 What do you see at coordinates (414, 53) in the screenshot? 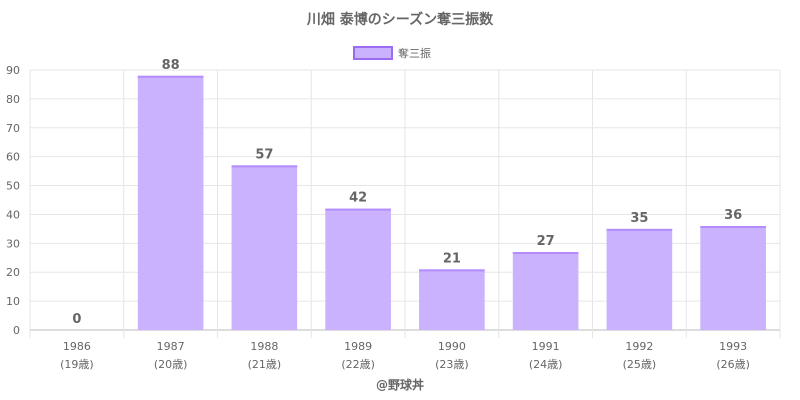
I see `legend-label: 奪三振` at bounding box center [414, 53].